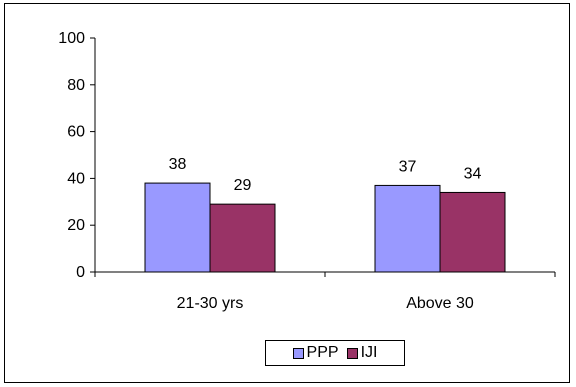 The image size is (576, 387). Describe the element at coordinates (352, 353) in the screenshot. I see `legend-swatch-iji` at that location.